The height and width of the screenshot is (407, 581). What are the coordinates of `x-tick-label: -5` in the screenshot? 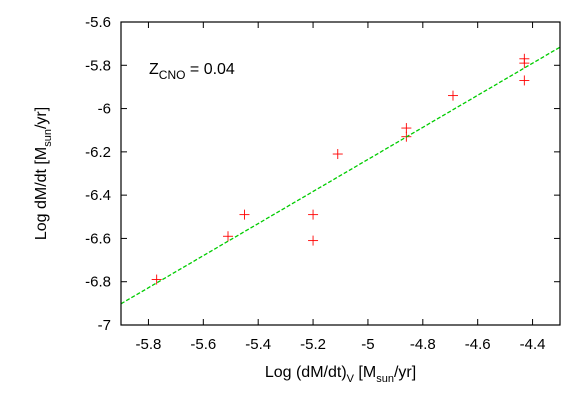 It's located at (367, 344).